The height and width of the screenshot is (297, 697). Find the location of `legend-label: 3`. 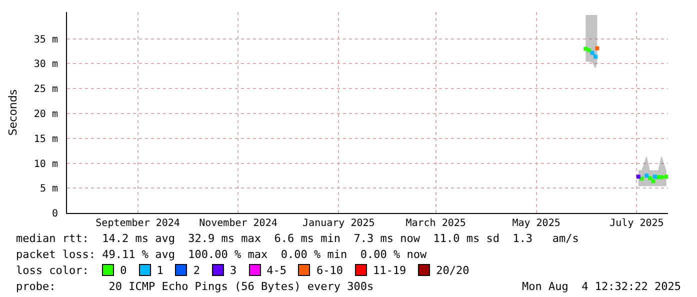

legend-label: 3 is located at coordinates (232, 270).